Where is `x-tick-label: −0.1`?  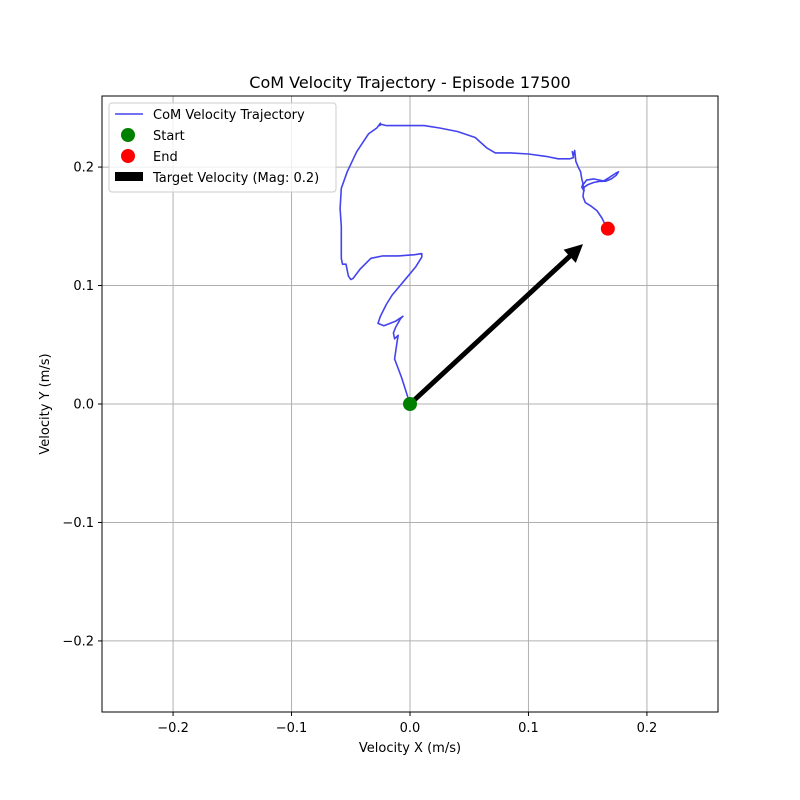 x-tick-label: −0.1 is located at coordinates (292, 728).